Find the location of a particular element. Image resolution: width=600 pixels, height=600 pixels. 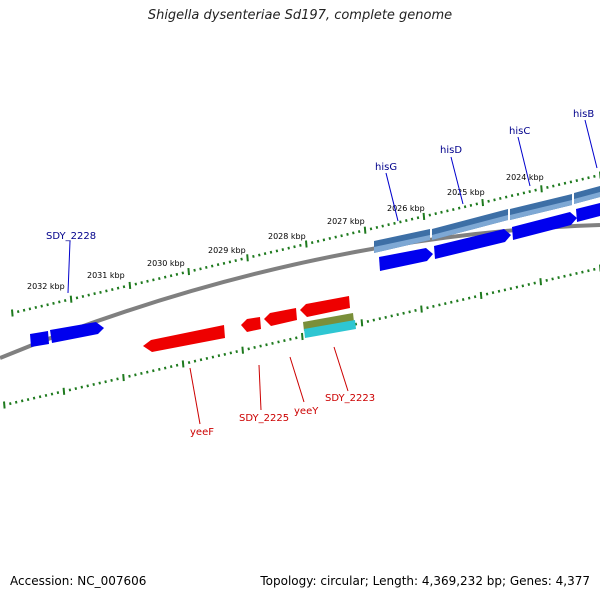

rna-feature-olive is located at coordinates (328, 322).